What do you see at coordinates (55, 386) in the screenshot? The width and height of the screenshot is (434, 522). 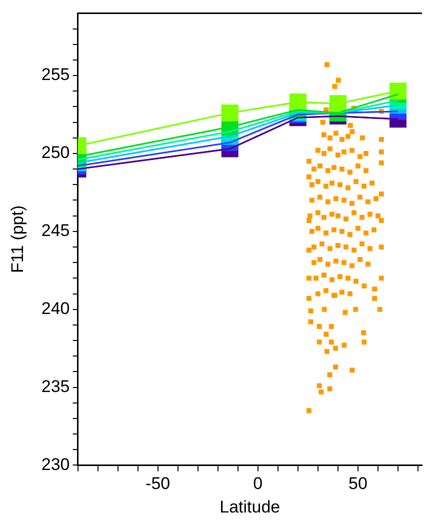 I see `y-tick-label: 235` at bounding box center [55, 386].